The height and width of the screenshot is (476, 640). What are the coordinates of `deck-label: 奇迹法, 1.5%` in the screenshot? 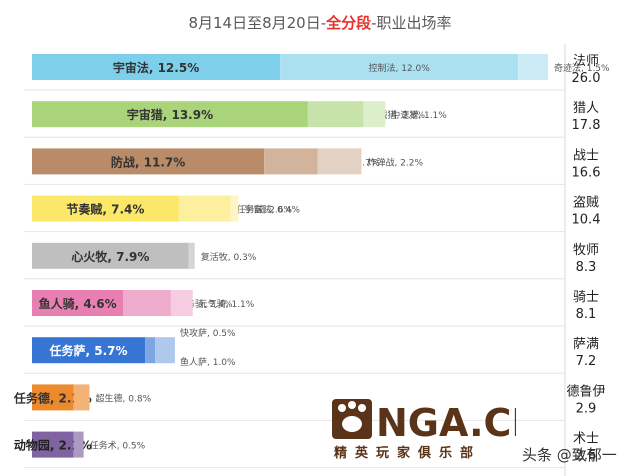 It's located at (582, 68).